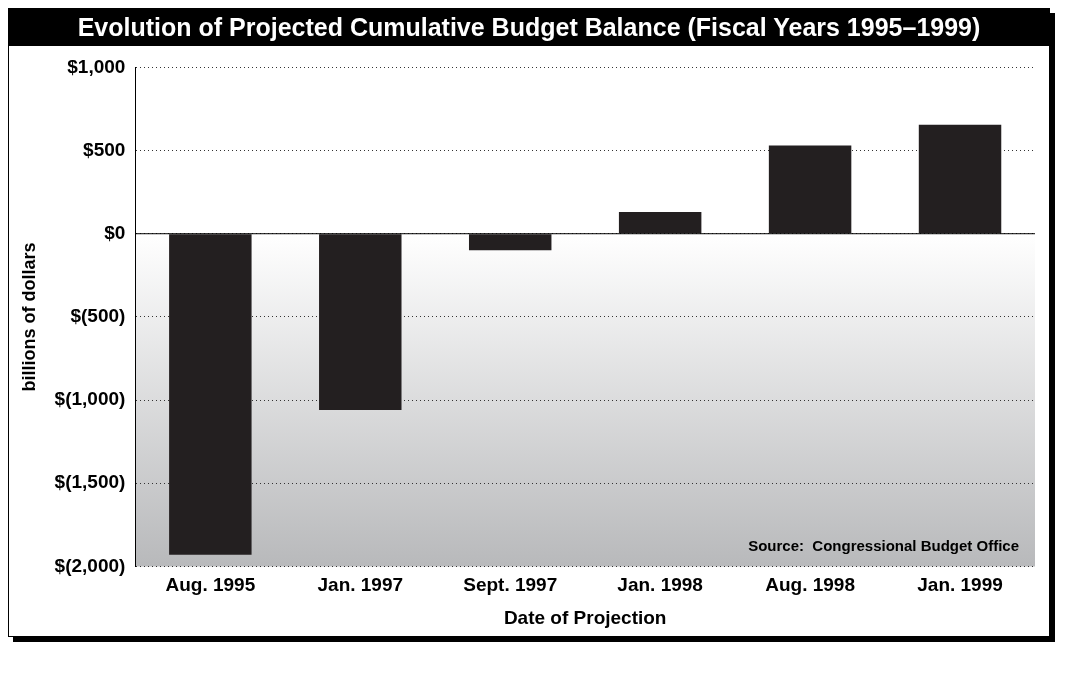  I want to click on x-tick-label: Sept. 1997, so click(510, 585).